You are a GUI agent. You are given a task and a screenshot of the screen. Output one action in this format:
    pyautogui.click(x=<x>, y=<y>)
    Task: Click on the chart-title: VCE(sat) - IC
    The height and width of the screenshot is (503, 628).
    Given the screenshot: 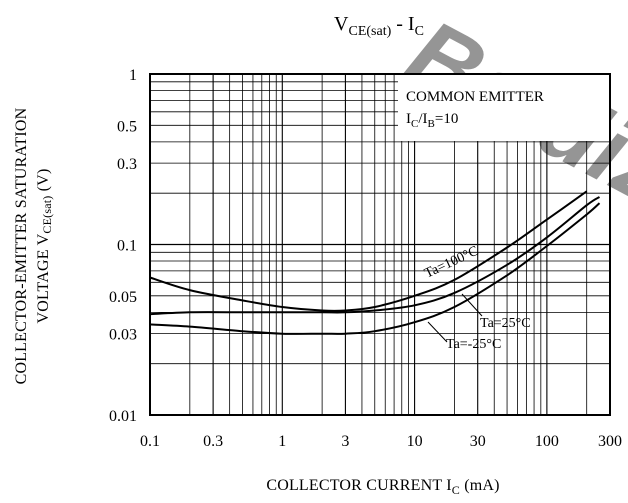 What is the action you would take?
    pyautogui.click(x=379, y=26)
    